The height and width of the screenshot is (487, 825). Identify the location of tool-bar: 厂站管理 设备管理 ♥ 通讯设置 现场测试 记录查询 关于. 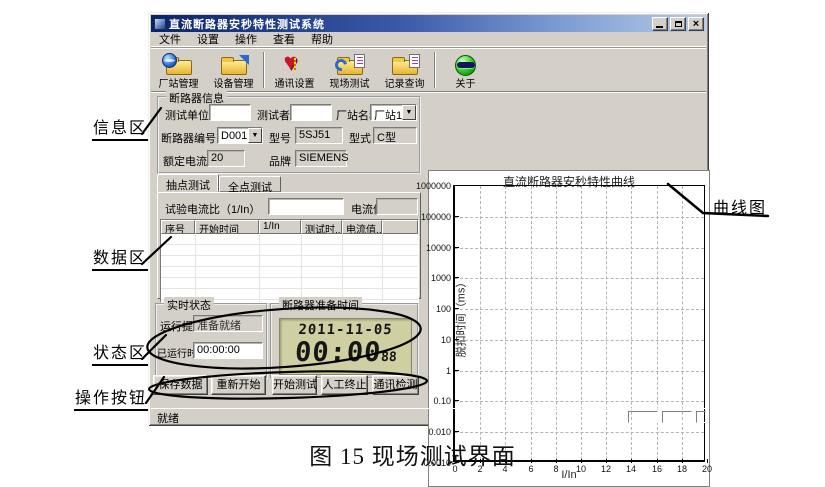
(428, 69).